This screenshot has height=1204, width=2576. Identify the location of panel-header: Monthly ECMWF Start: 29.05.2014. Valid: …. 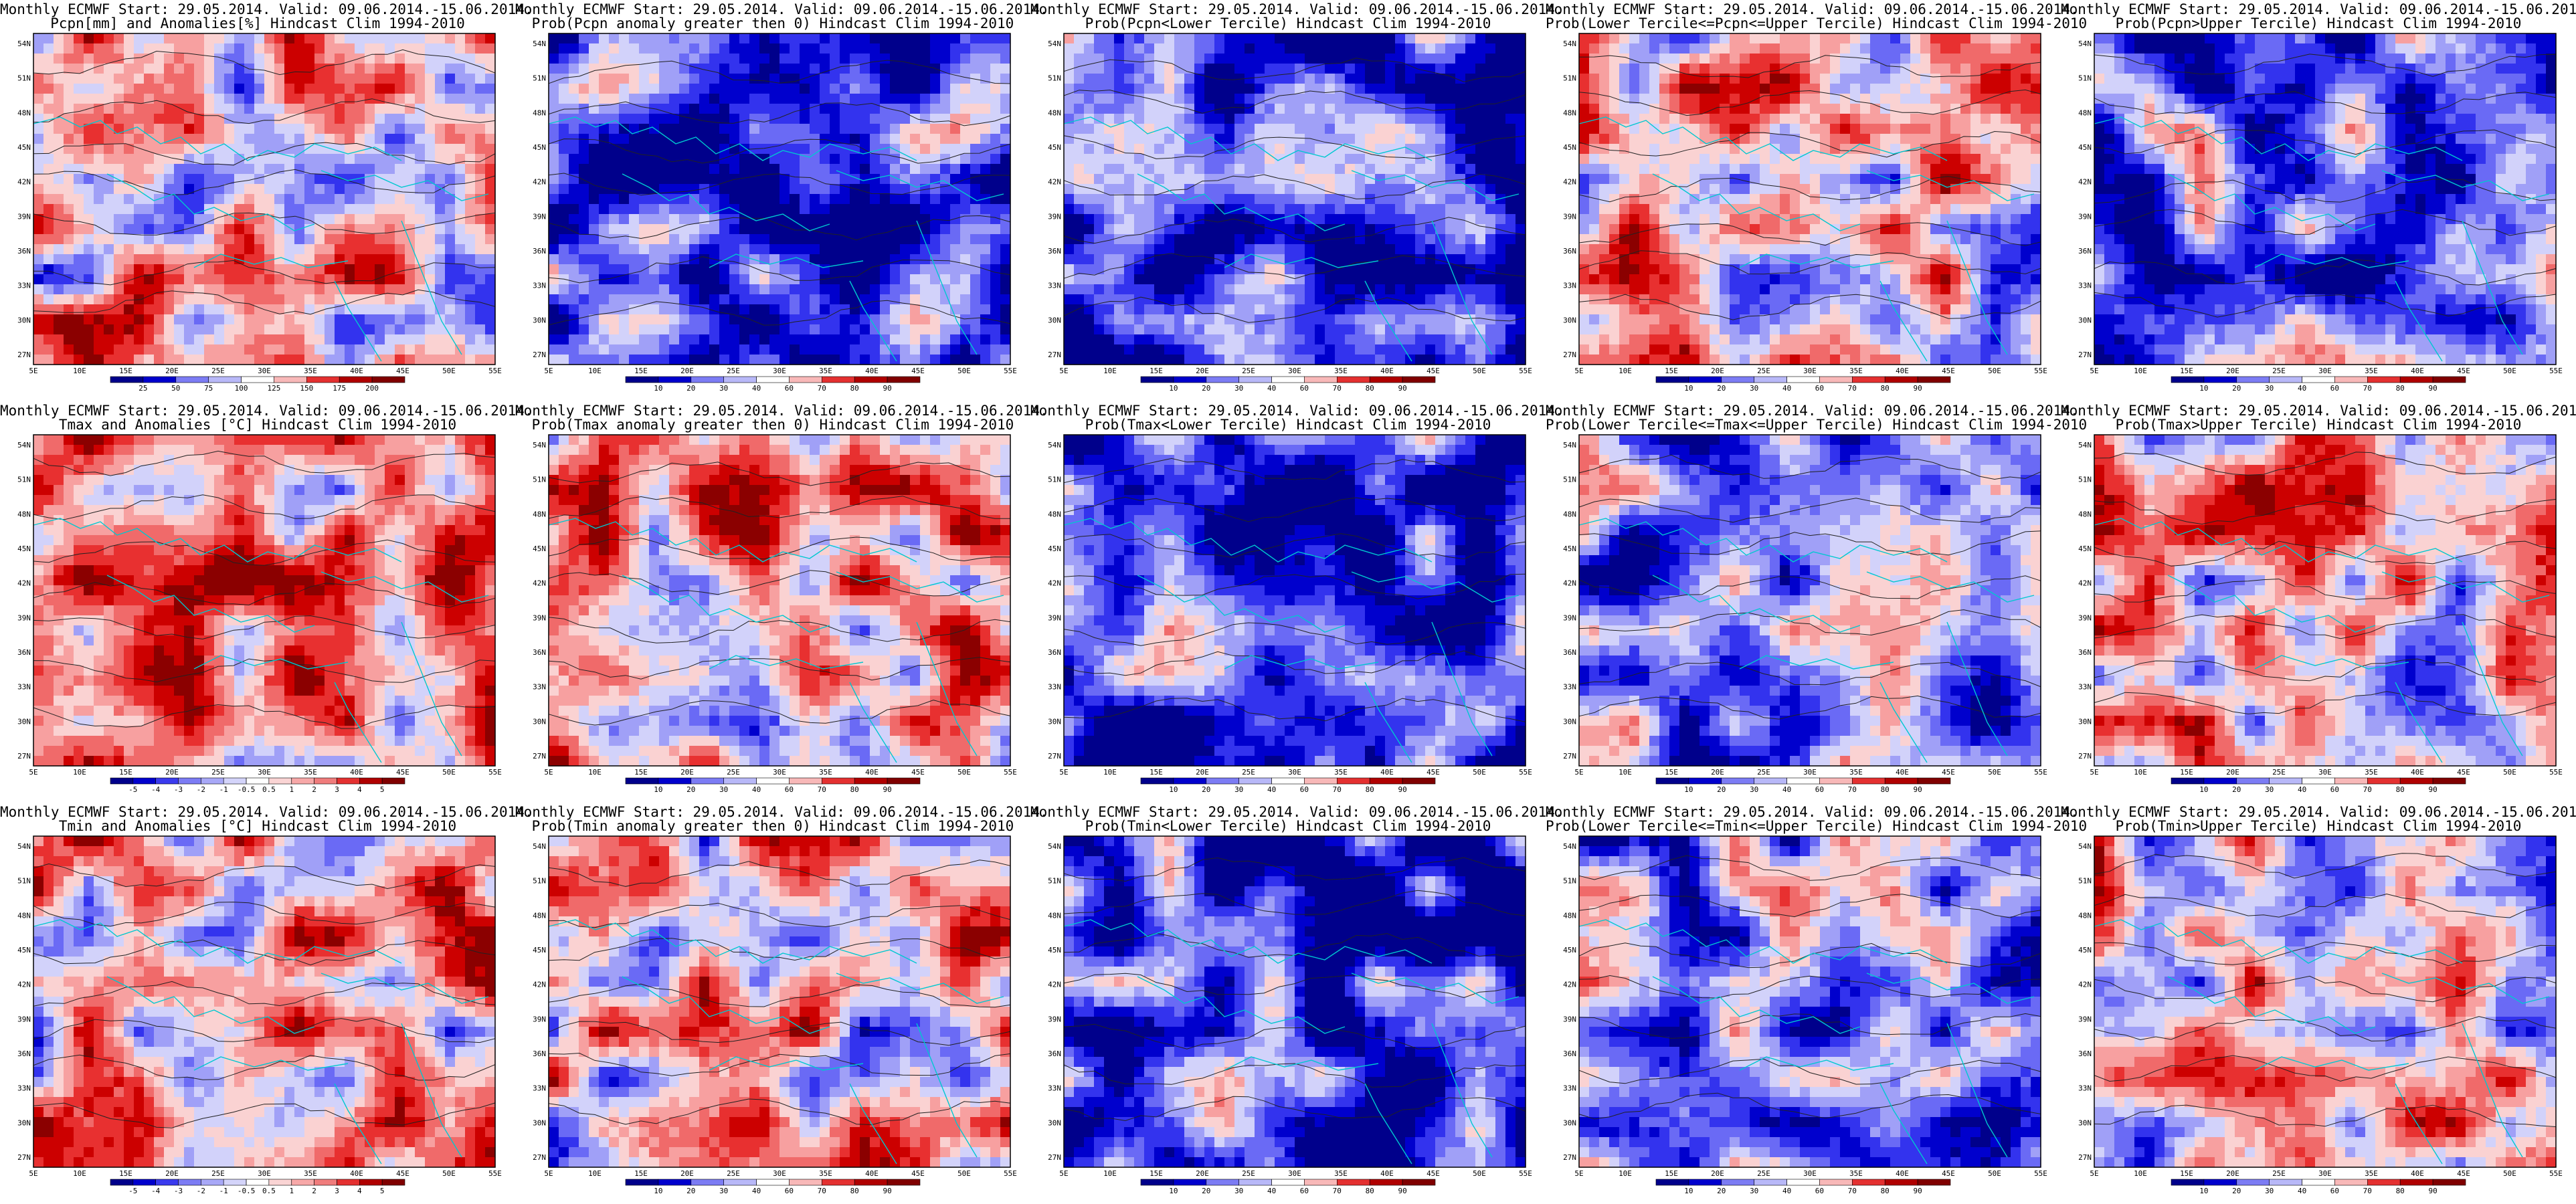
(2318, 9).